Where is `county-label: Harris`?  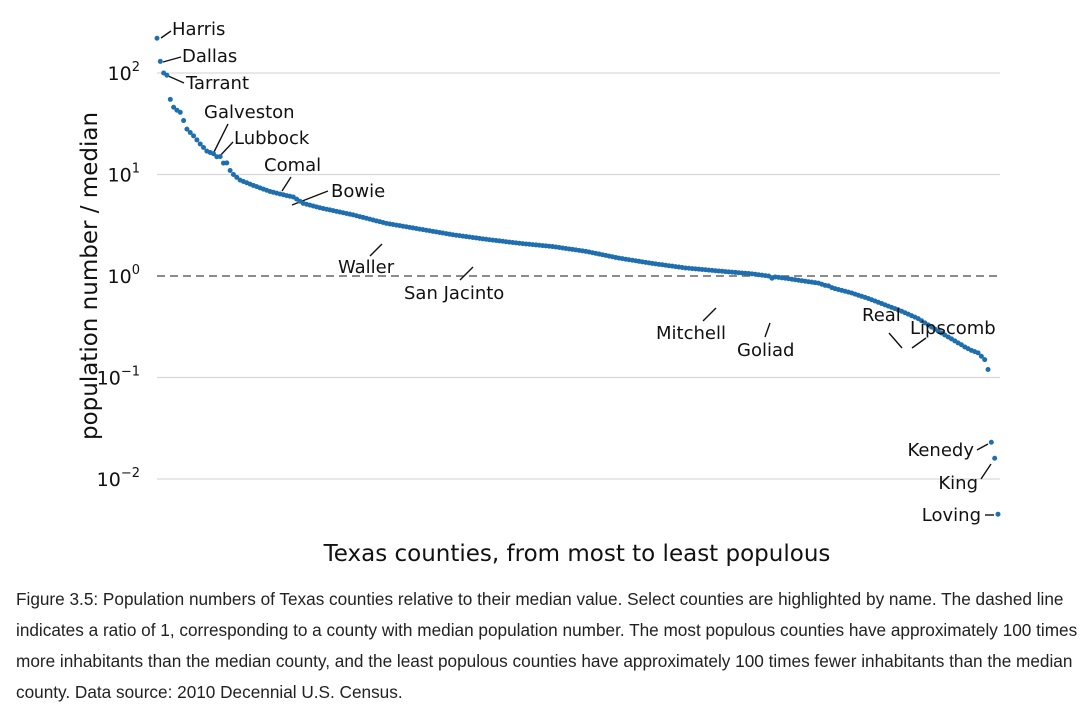 county-label: Harris is located at coordinates (198, 29).